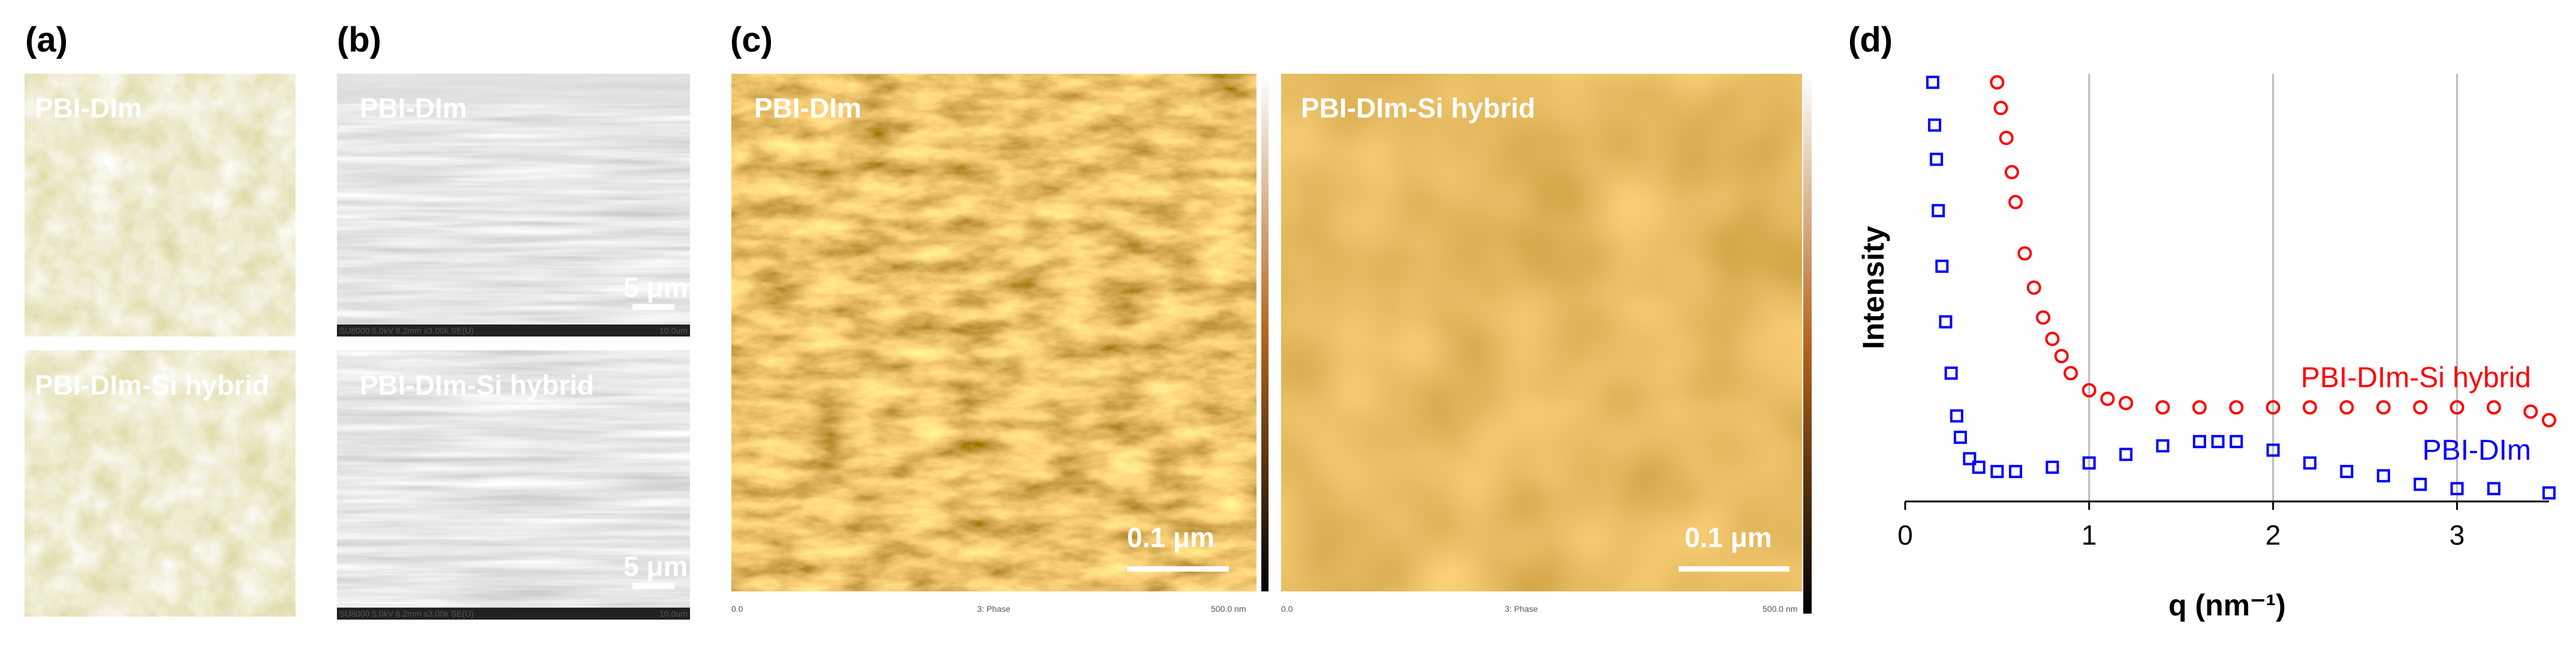 The height and width of the screenshot is (652, 2576). I want to click on panel-label: (d), so click(1871, 40).